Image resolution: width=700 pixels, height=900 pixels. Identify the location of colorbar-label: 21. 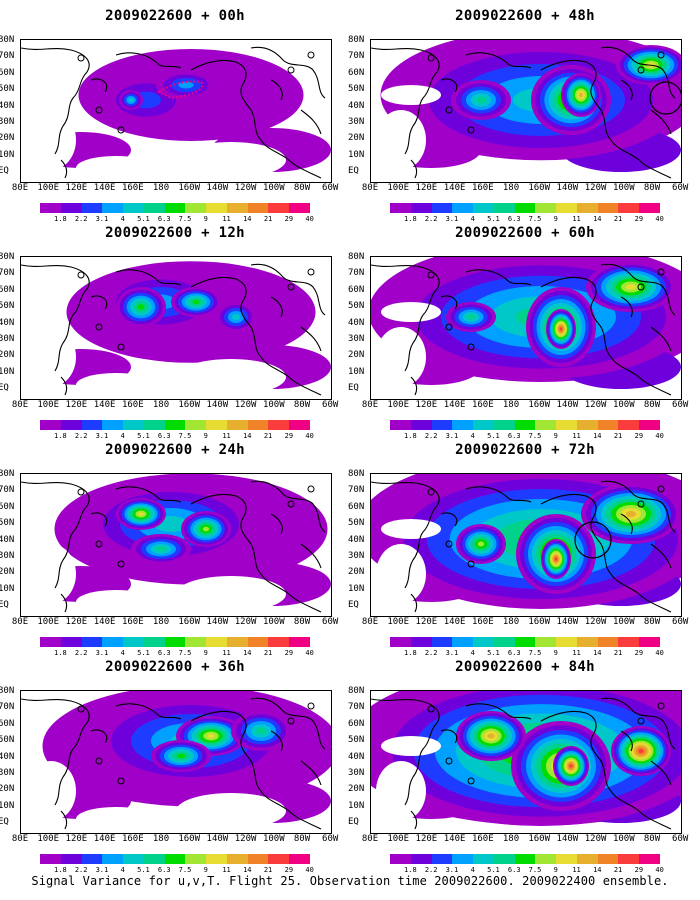
(618, 870).